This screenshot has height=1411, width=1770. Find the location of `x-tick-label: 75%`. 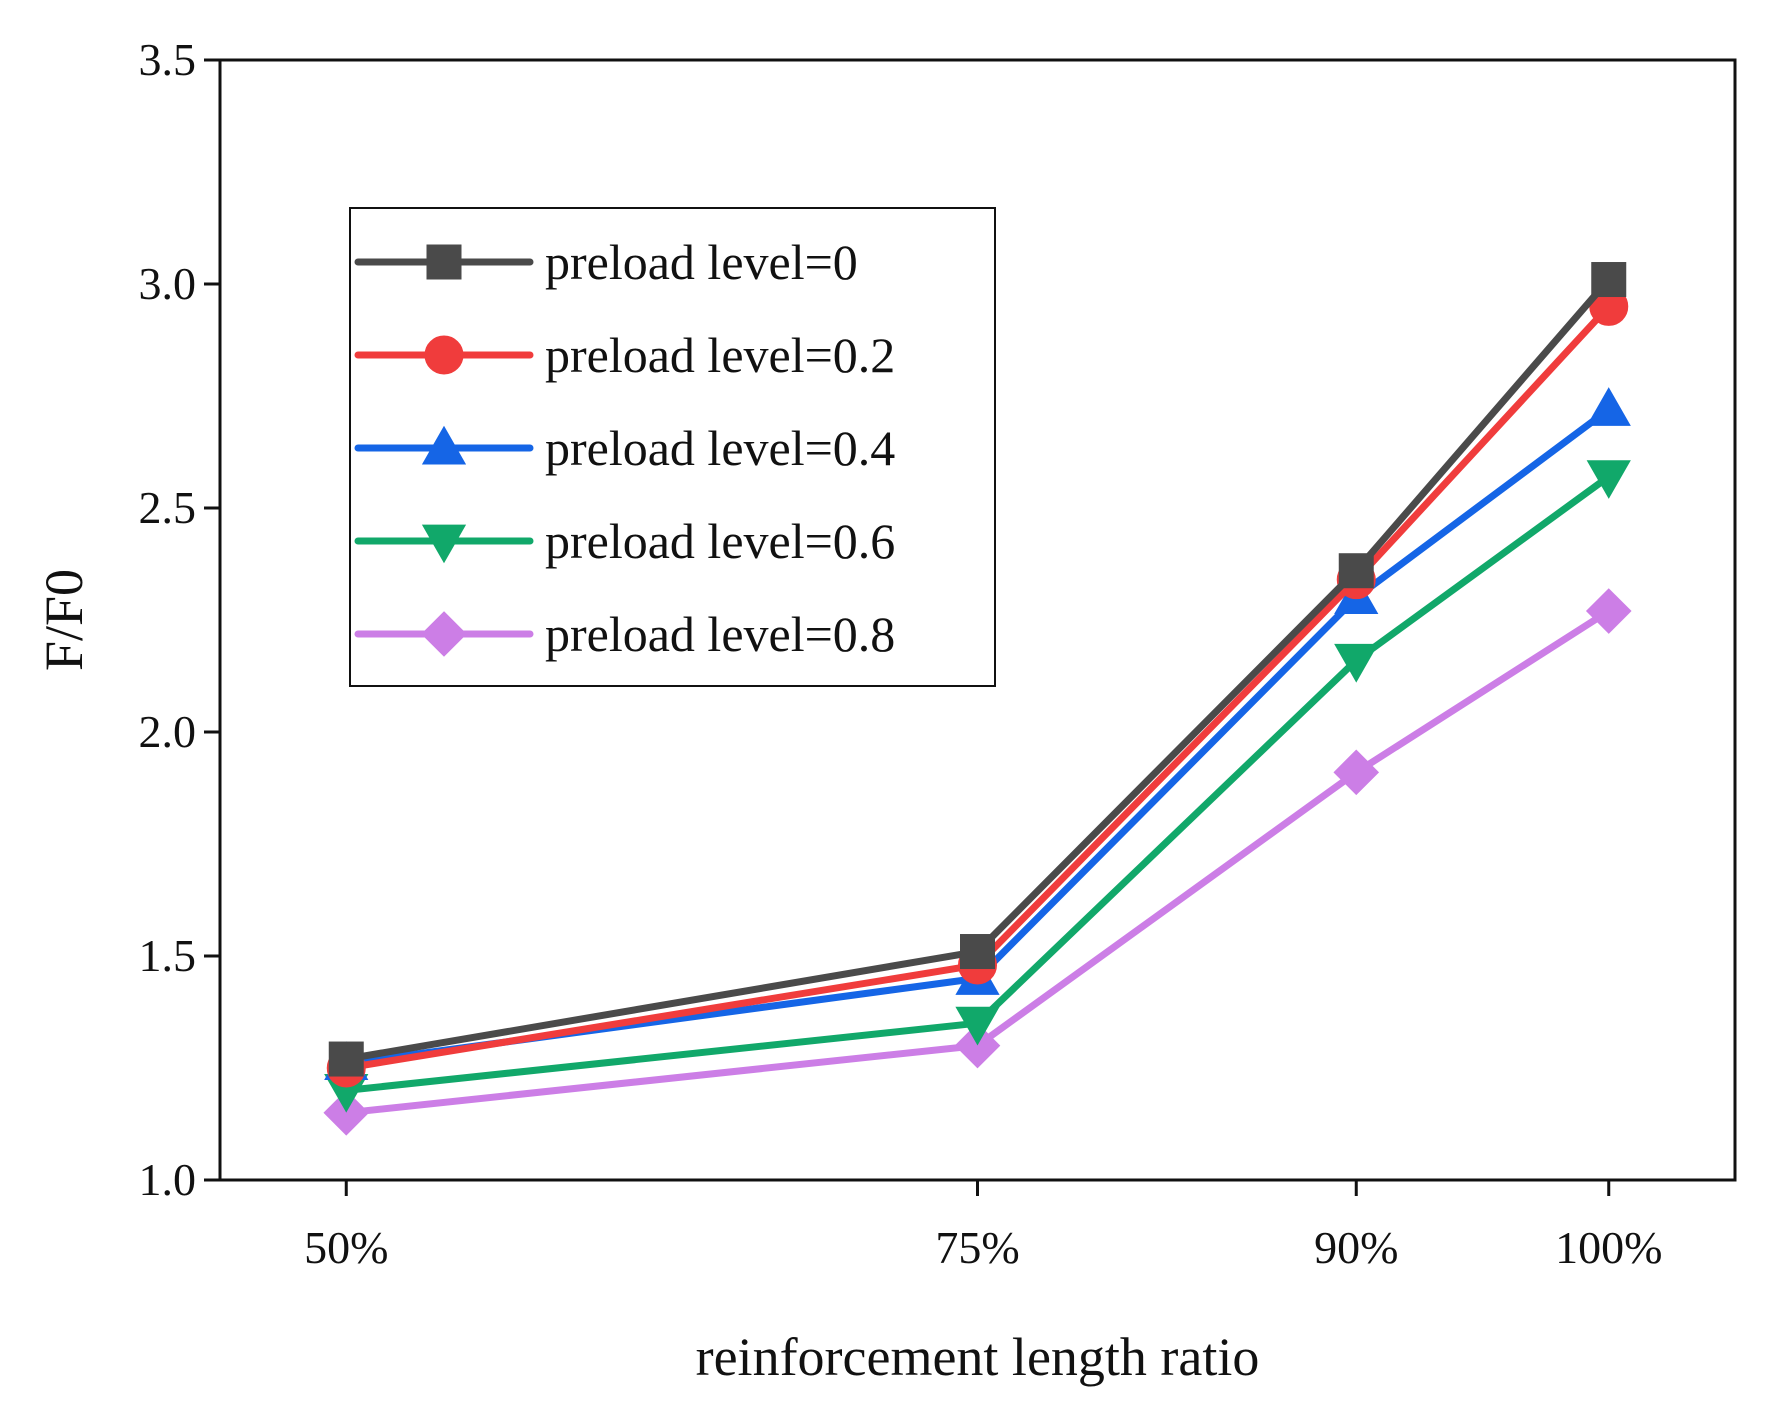

x-tick-label: 75% is located at coordinates (977, 1247).